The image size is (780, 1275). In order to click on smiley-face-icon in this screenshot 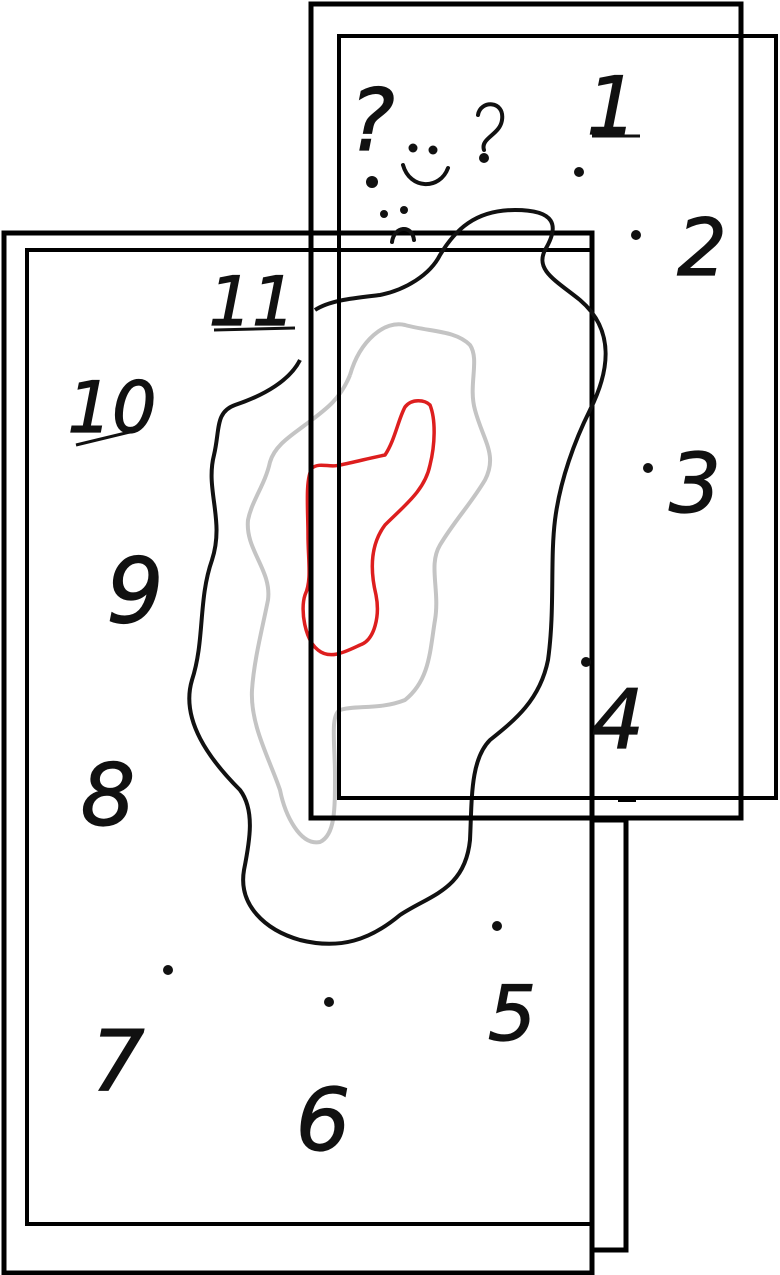, I will do `click(425, 165)`.